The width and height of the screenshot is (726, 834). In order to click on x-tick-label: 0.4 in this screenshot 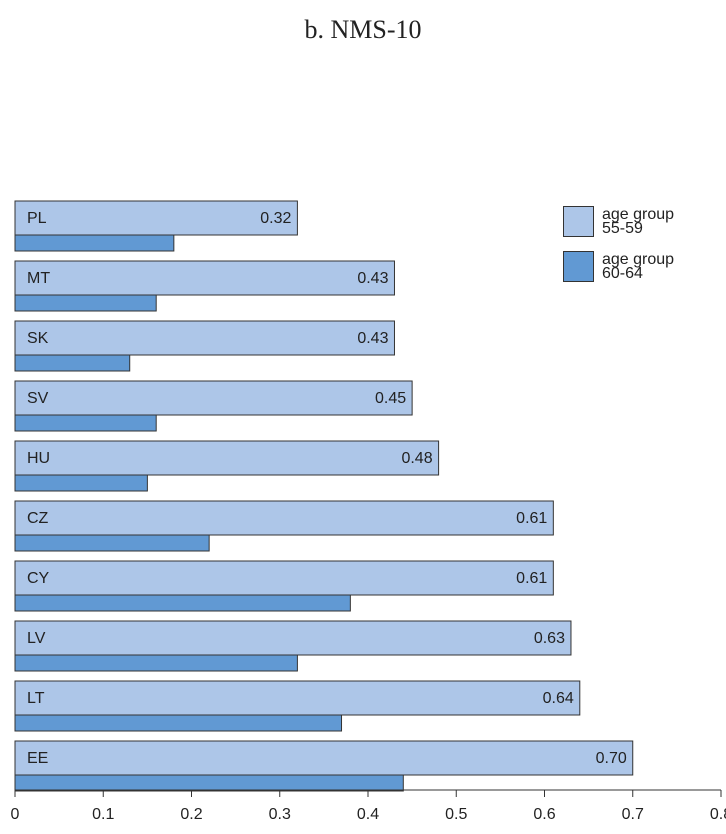, I will do `click(368, 814)`.